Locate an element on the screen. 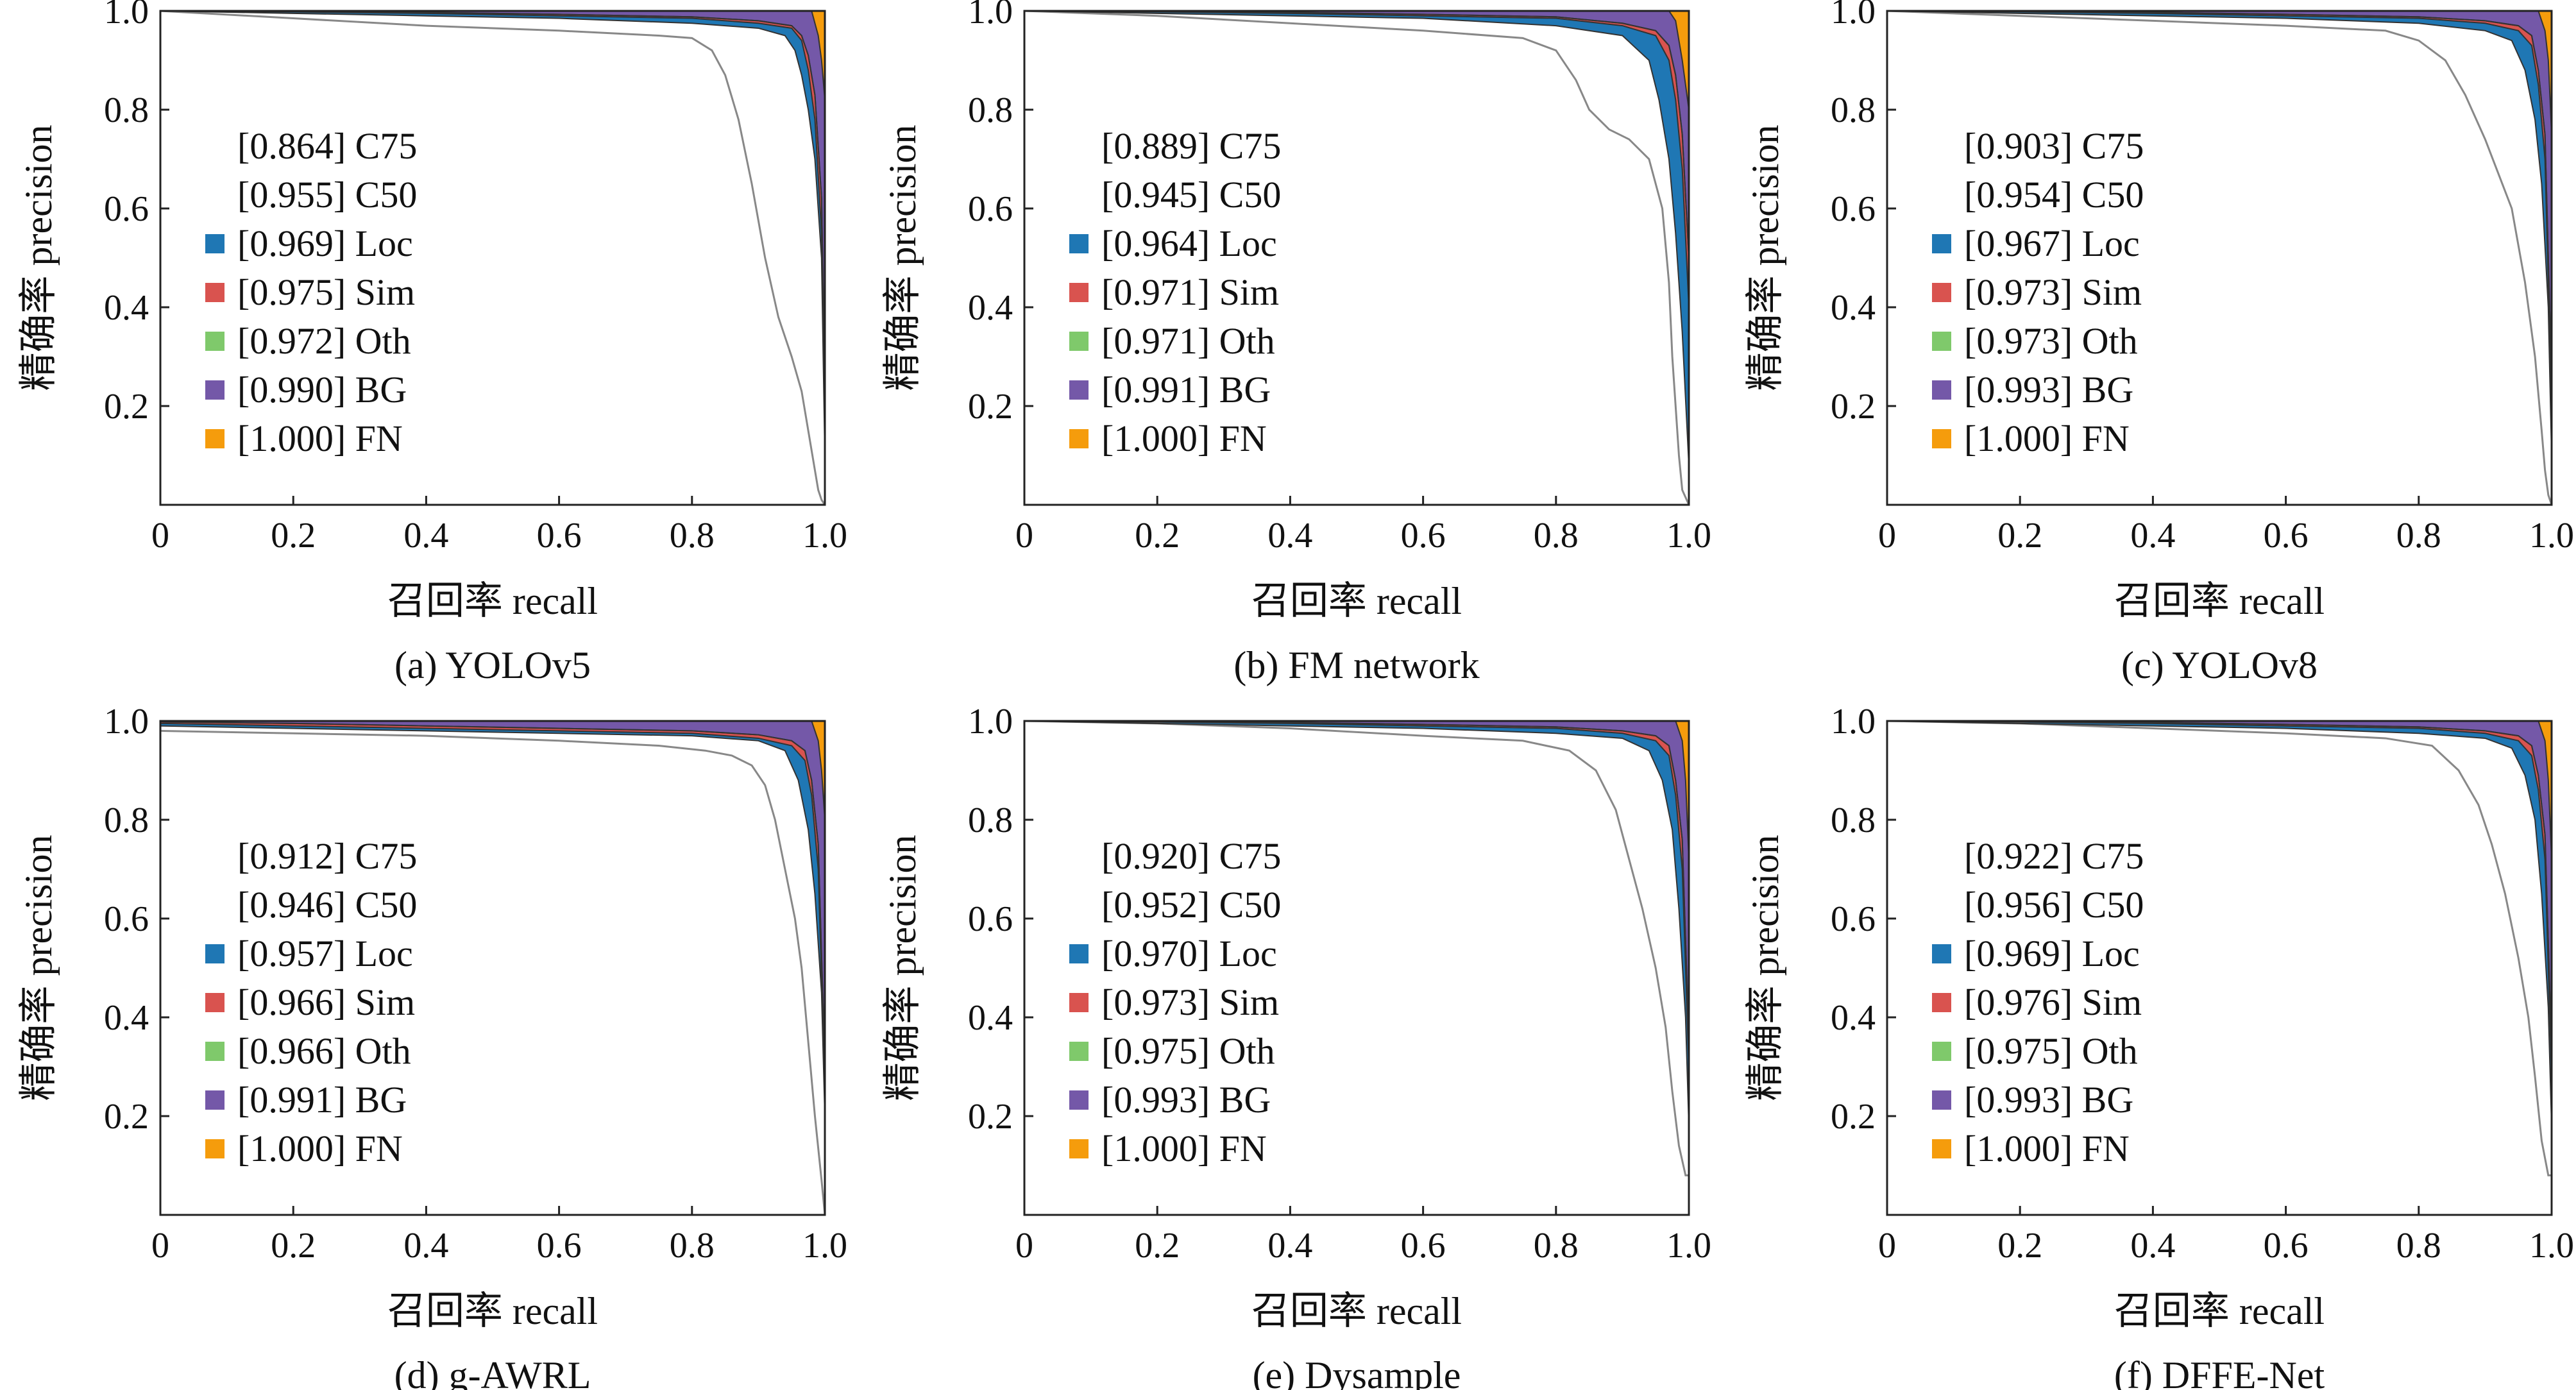 This screenshot has width=2576, height=1390. subplot-caption: (f) DFFE-Net is located at coordinates (2219, 1372).